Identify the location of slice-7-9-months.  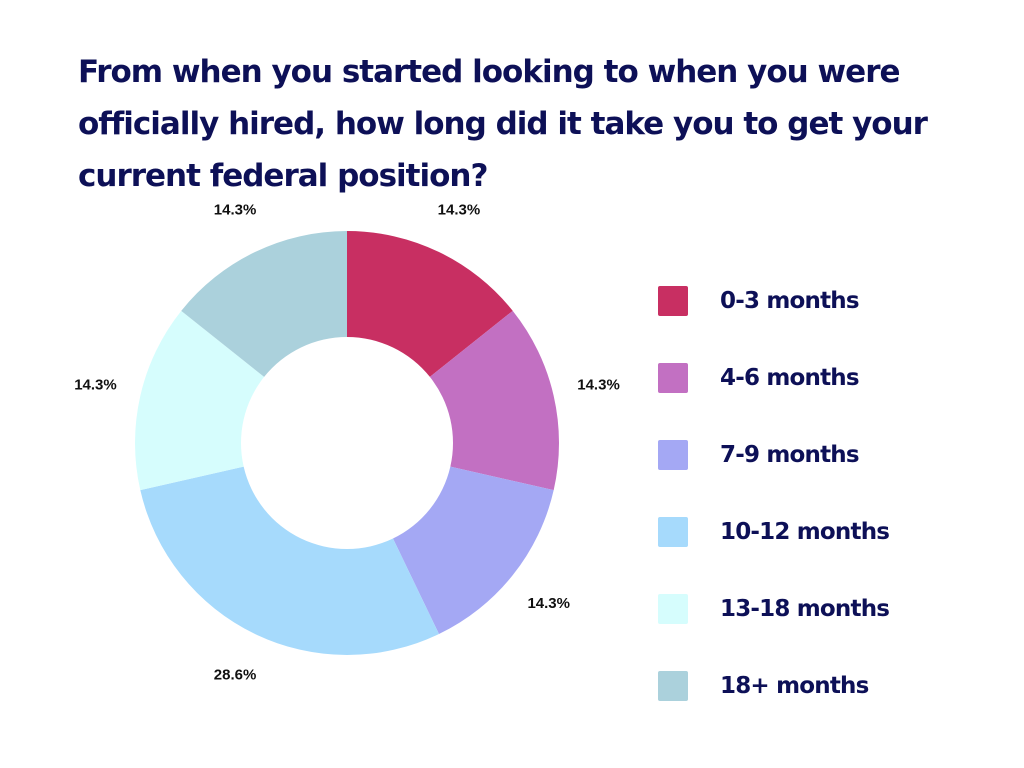
(473, 550).